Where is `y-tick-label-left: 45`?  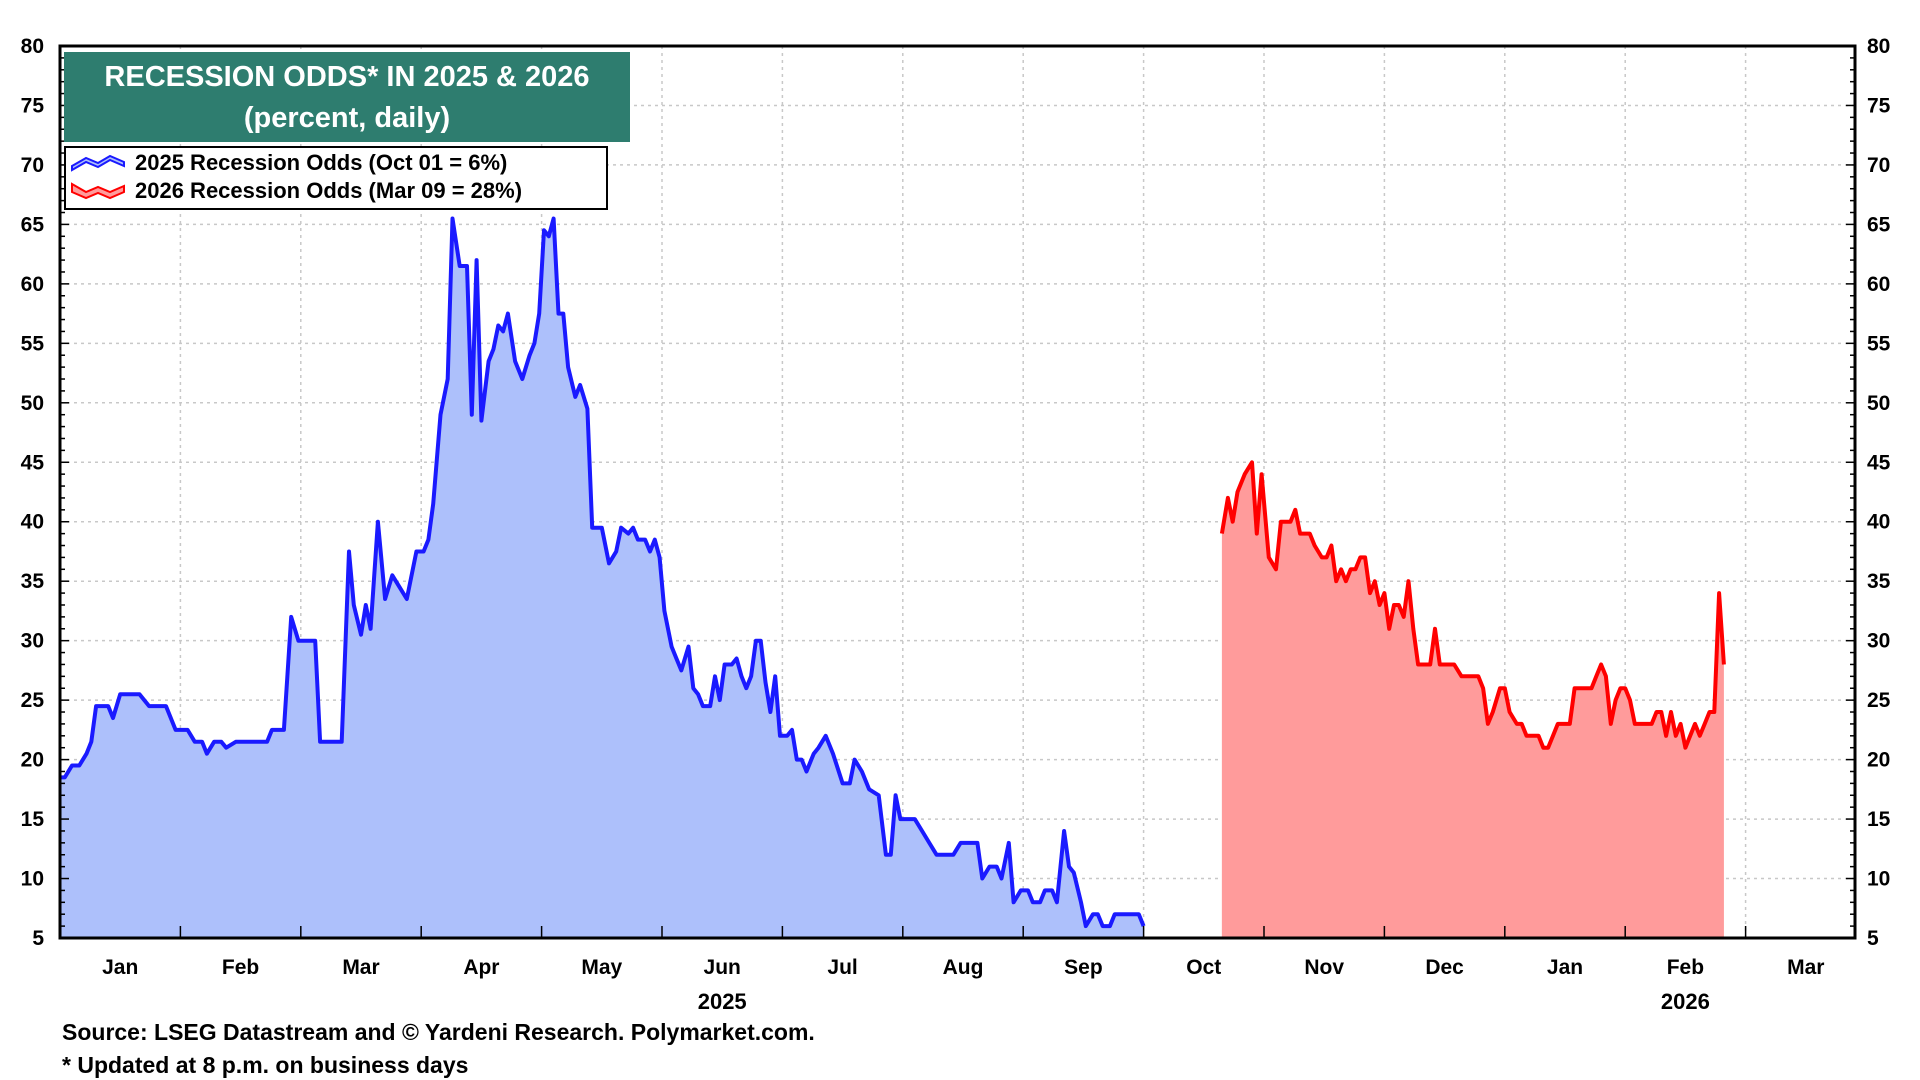
y-tick-label-left: 45 is located at coordinates (33, 462).